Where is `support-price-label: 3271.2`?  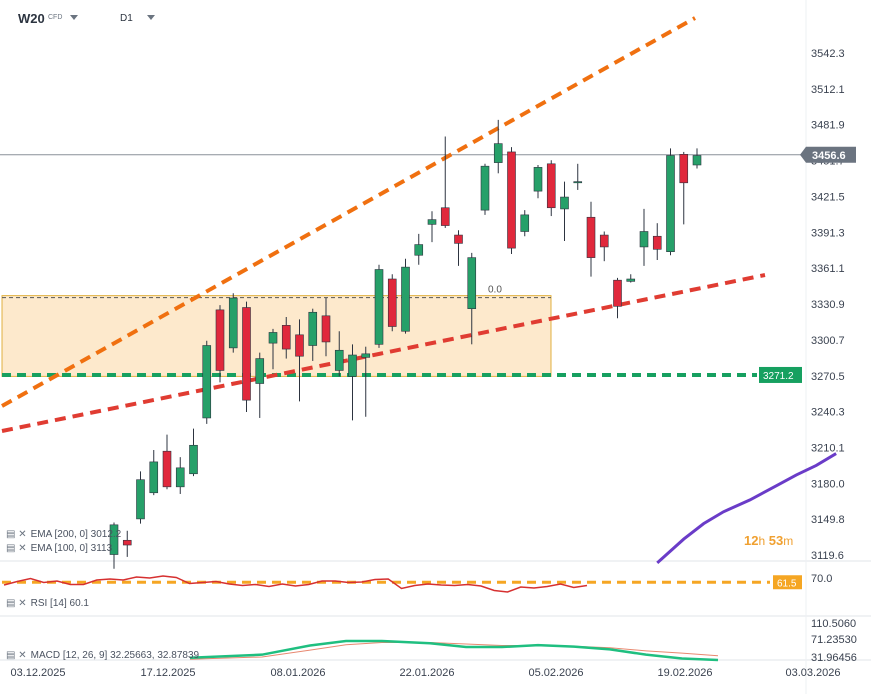
support-price-label: 3271.2 is located at coordinates (778, 376).